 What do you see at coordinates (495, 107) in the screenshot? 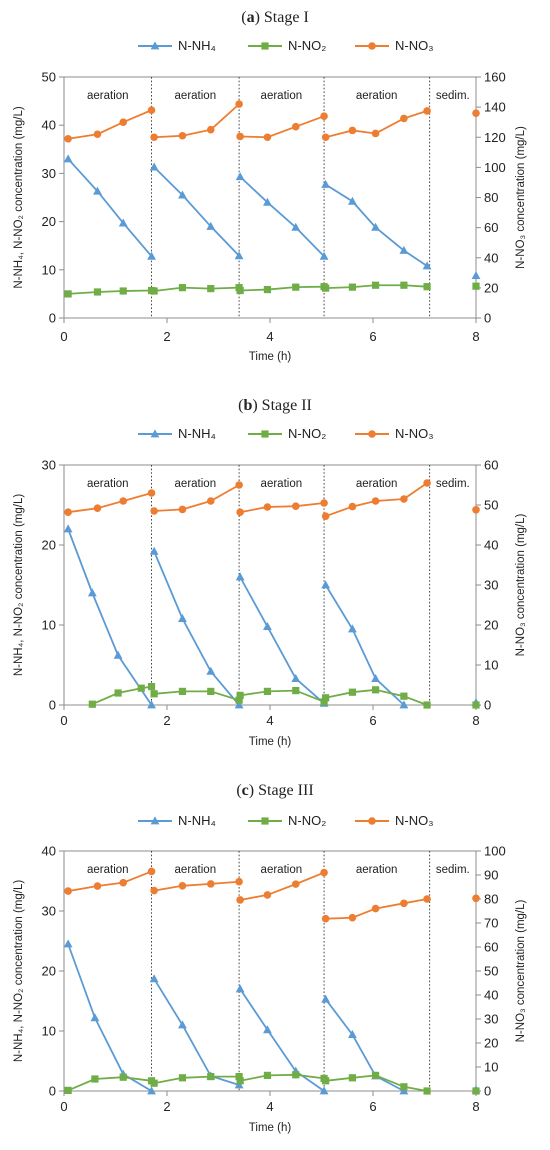
I see `y-right-tick-label: 140` at bounding box center [495, 107].